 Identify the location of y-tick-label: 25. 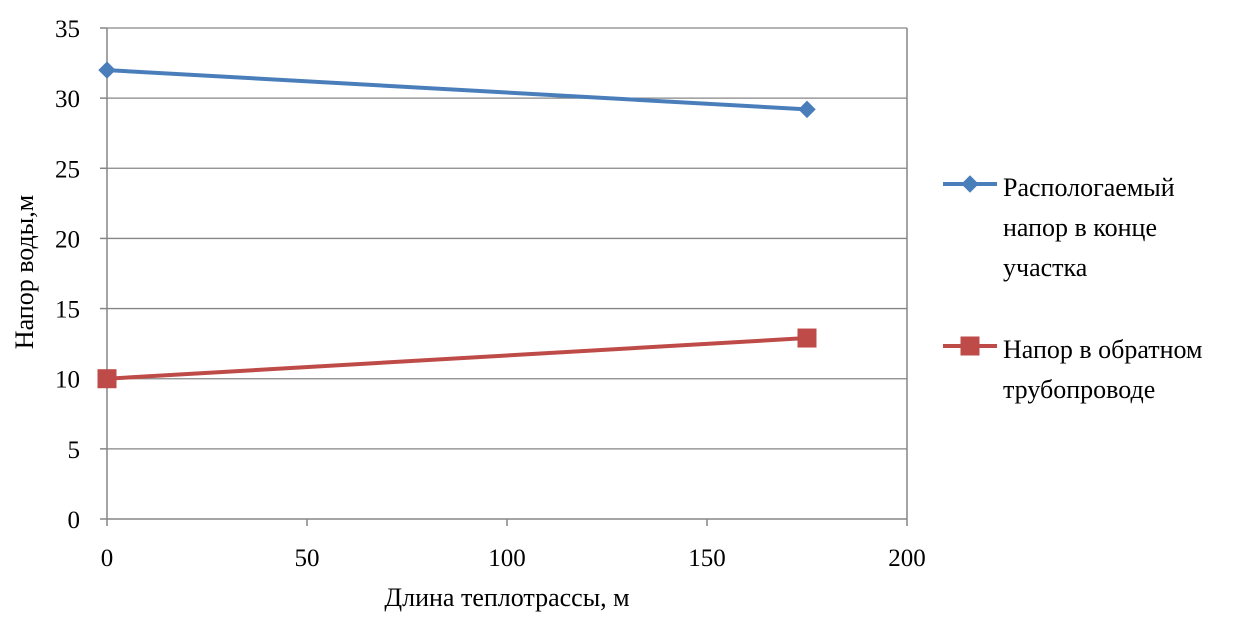
(67, 169).